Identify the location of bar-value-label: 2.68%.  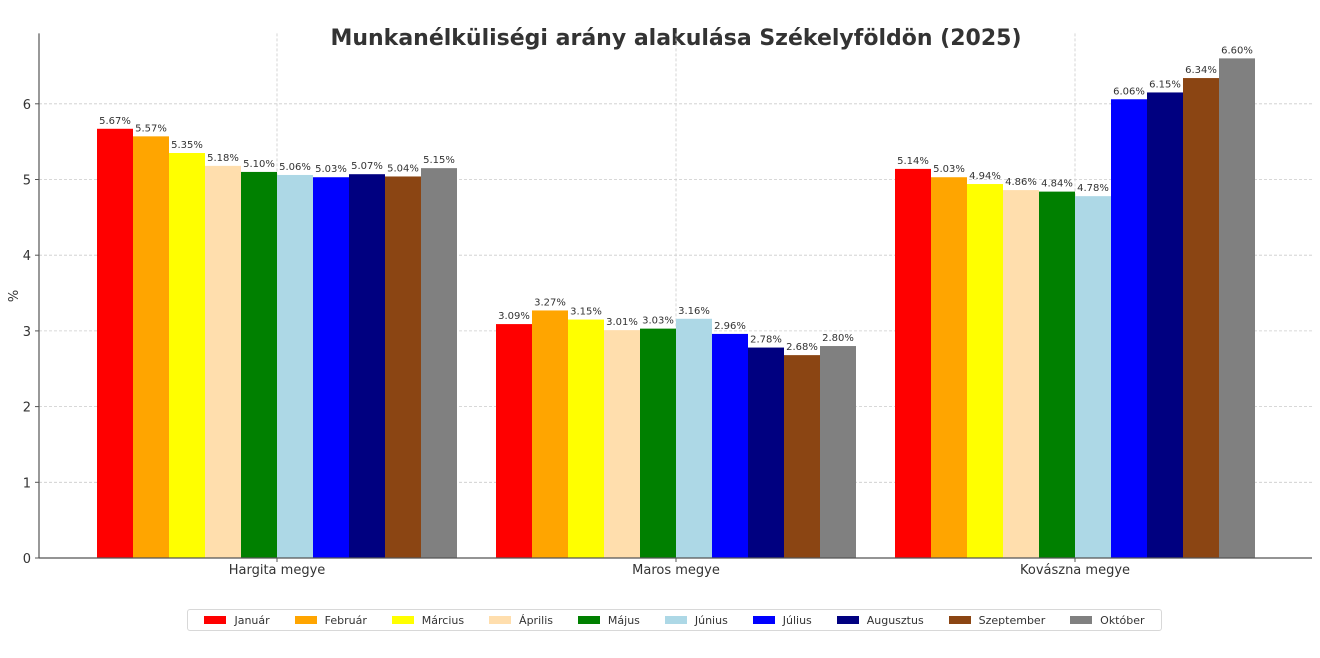
(802, 347).